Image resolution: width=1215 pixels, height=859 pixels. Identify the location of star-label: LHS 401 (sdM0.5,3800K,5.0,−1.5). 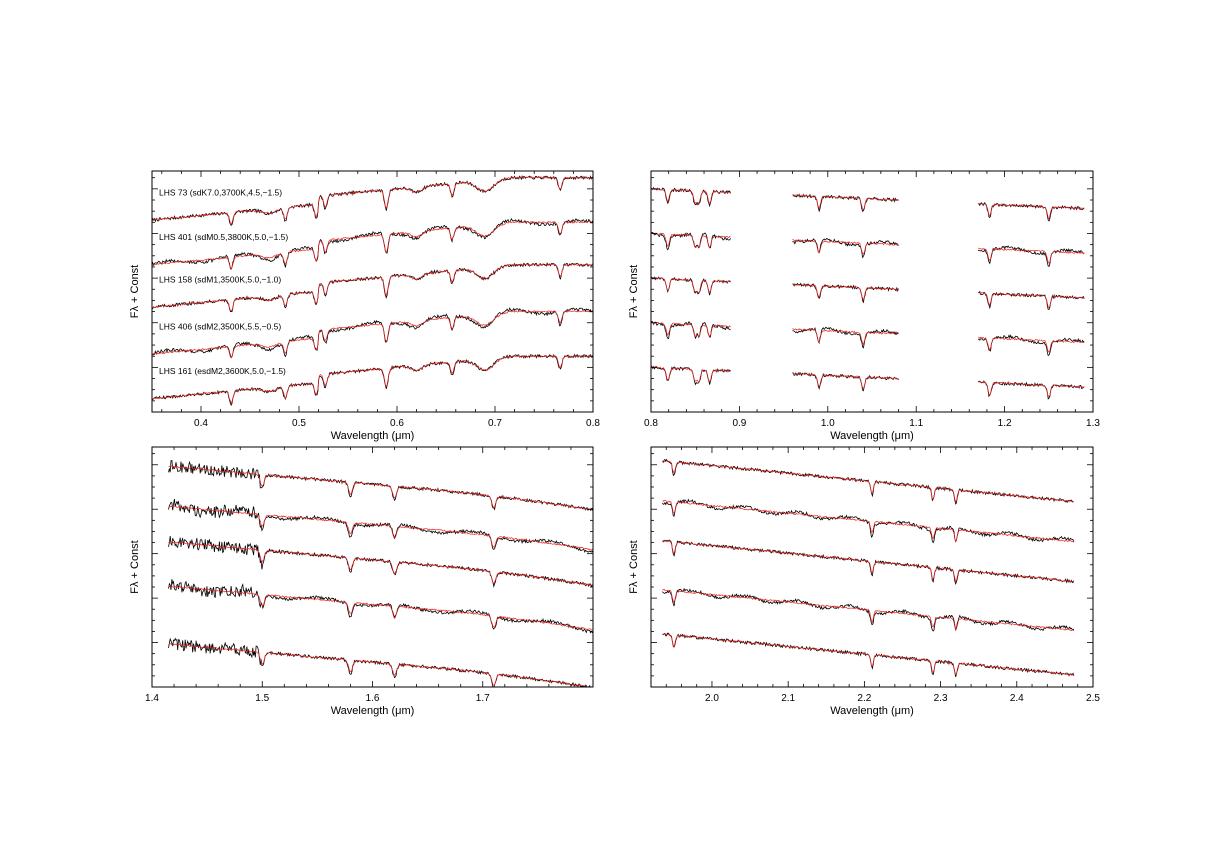
(223, 237).